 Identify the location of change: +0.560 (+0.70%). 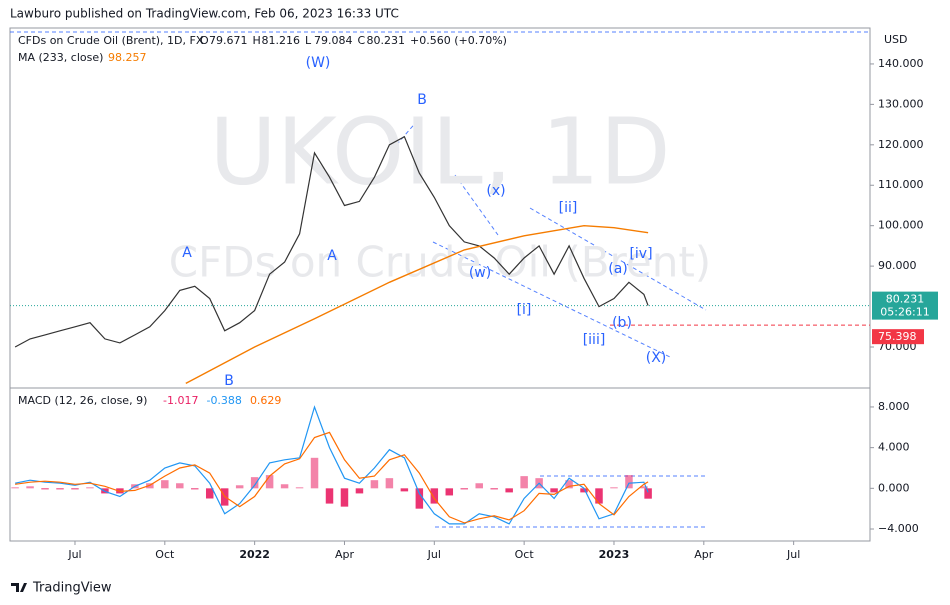
(458, 40).